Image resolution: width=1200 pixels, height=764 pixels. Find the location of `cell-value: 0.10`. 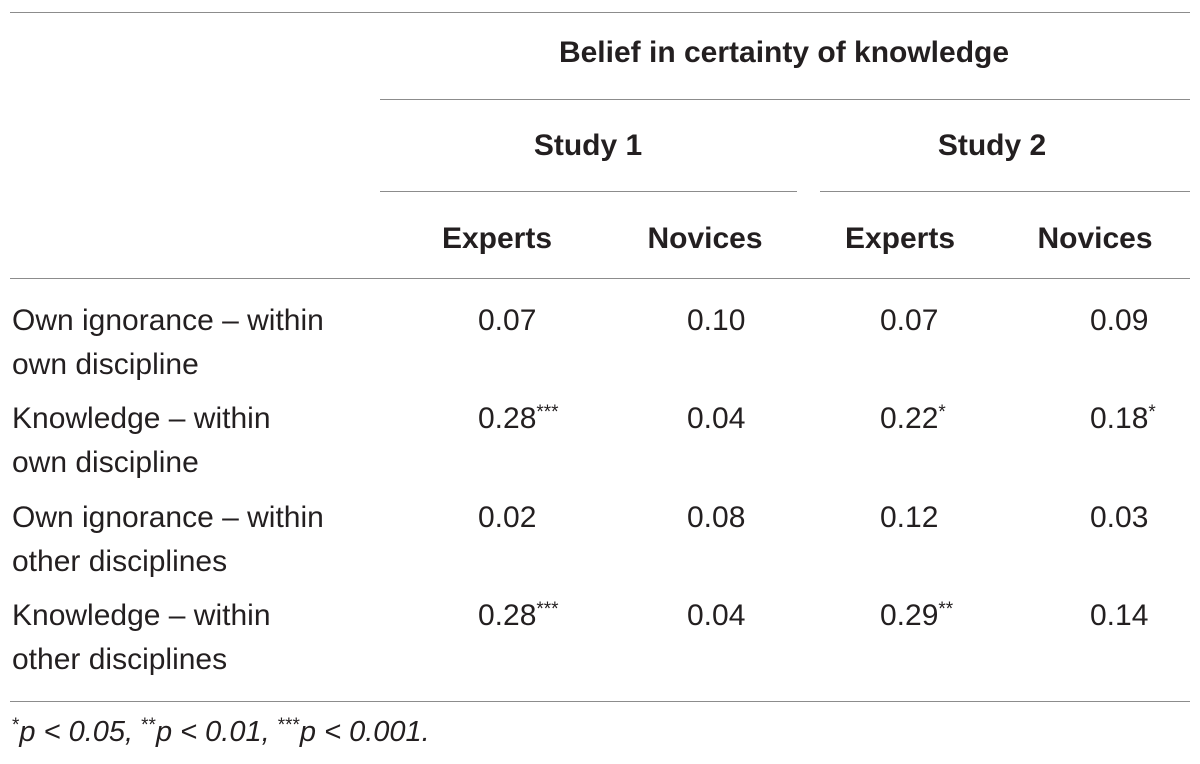

cell-value: 0.10 is located at coordinates (716, 320).